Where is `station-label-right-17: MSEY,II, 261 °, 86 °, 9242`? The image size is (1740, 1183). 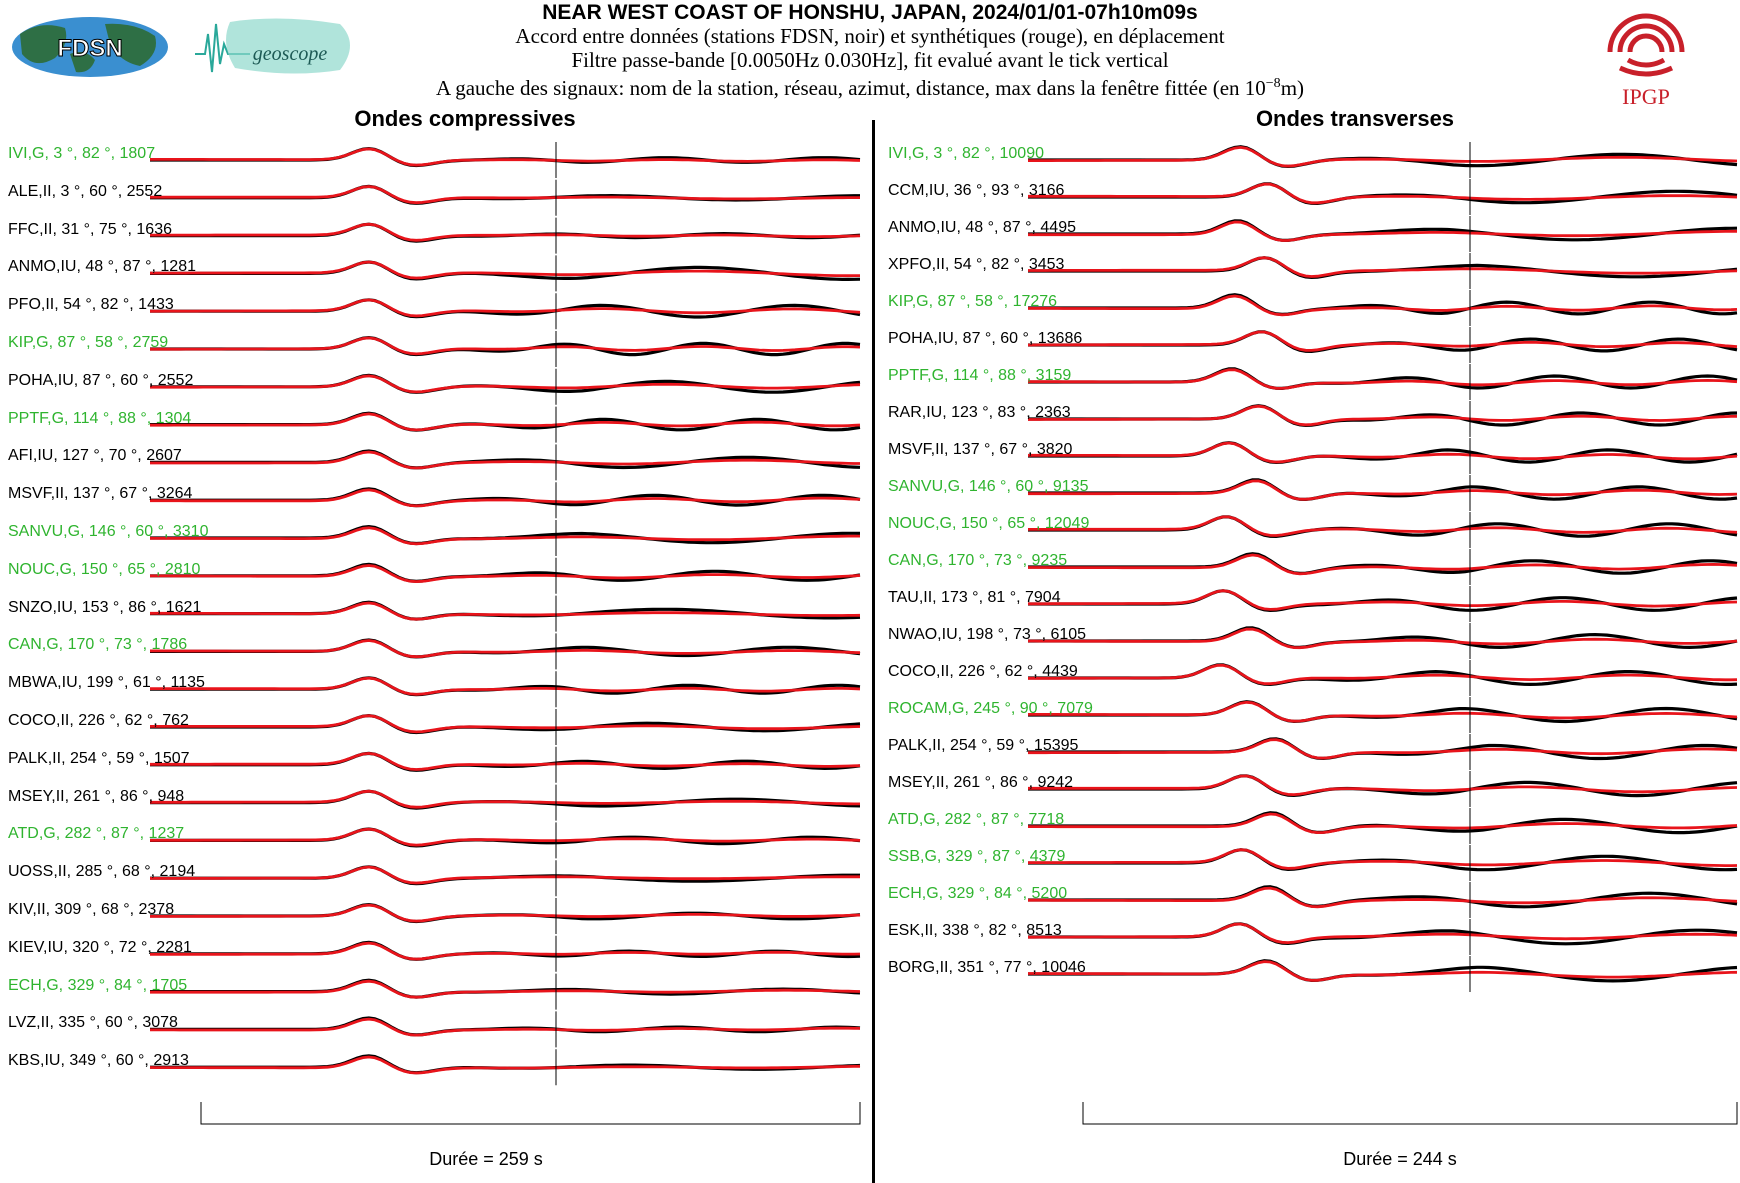 station-label-right-17: MSEY,II, 261 °, 86 °, 9242 is located at coordinates (981, 782).